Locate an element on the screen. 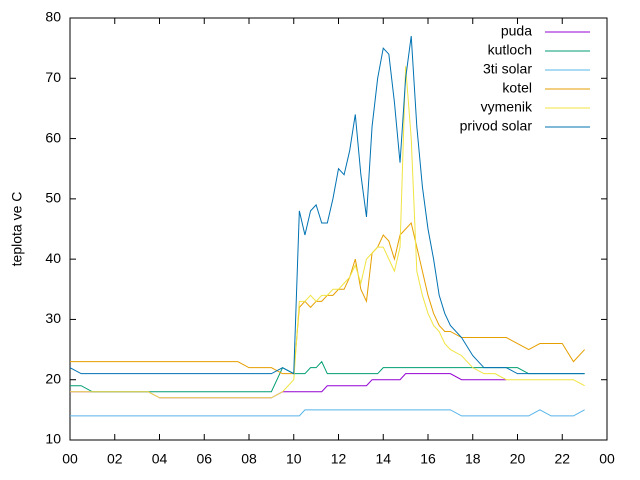 The width and height of the screenshot is (640, 480). y-tick-label: 40 is located at coordinates (53, 258).